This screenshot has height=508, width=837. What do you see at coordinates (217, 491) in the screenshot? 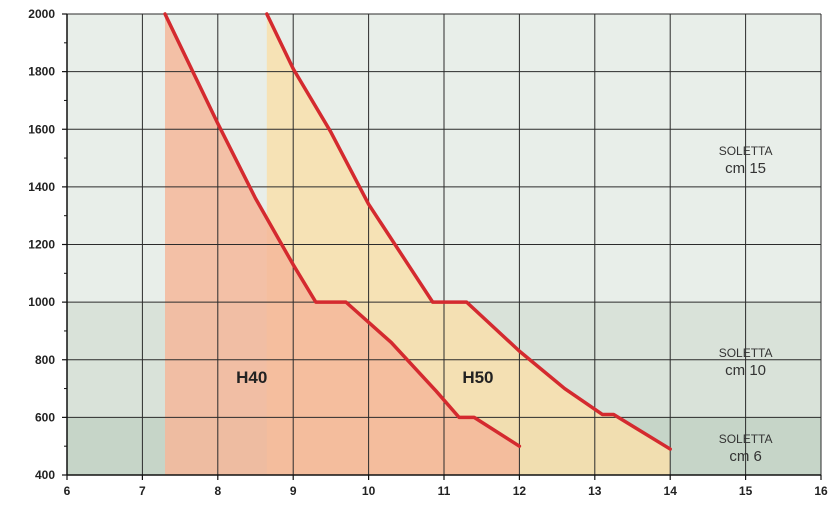
I see `x-tick-label: 8` at bounding box center [217, 491].